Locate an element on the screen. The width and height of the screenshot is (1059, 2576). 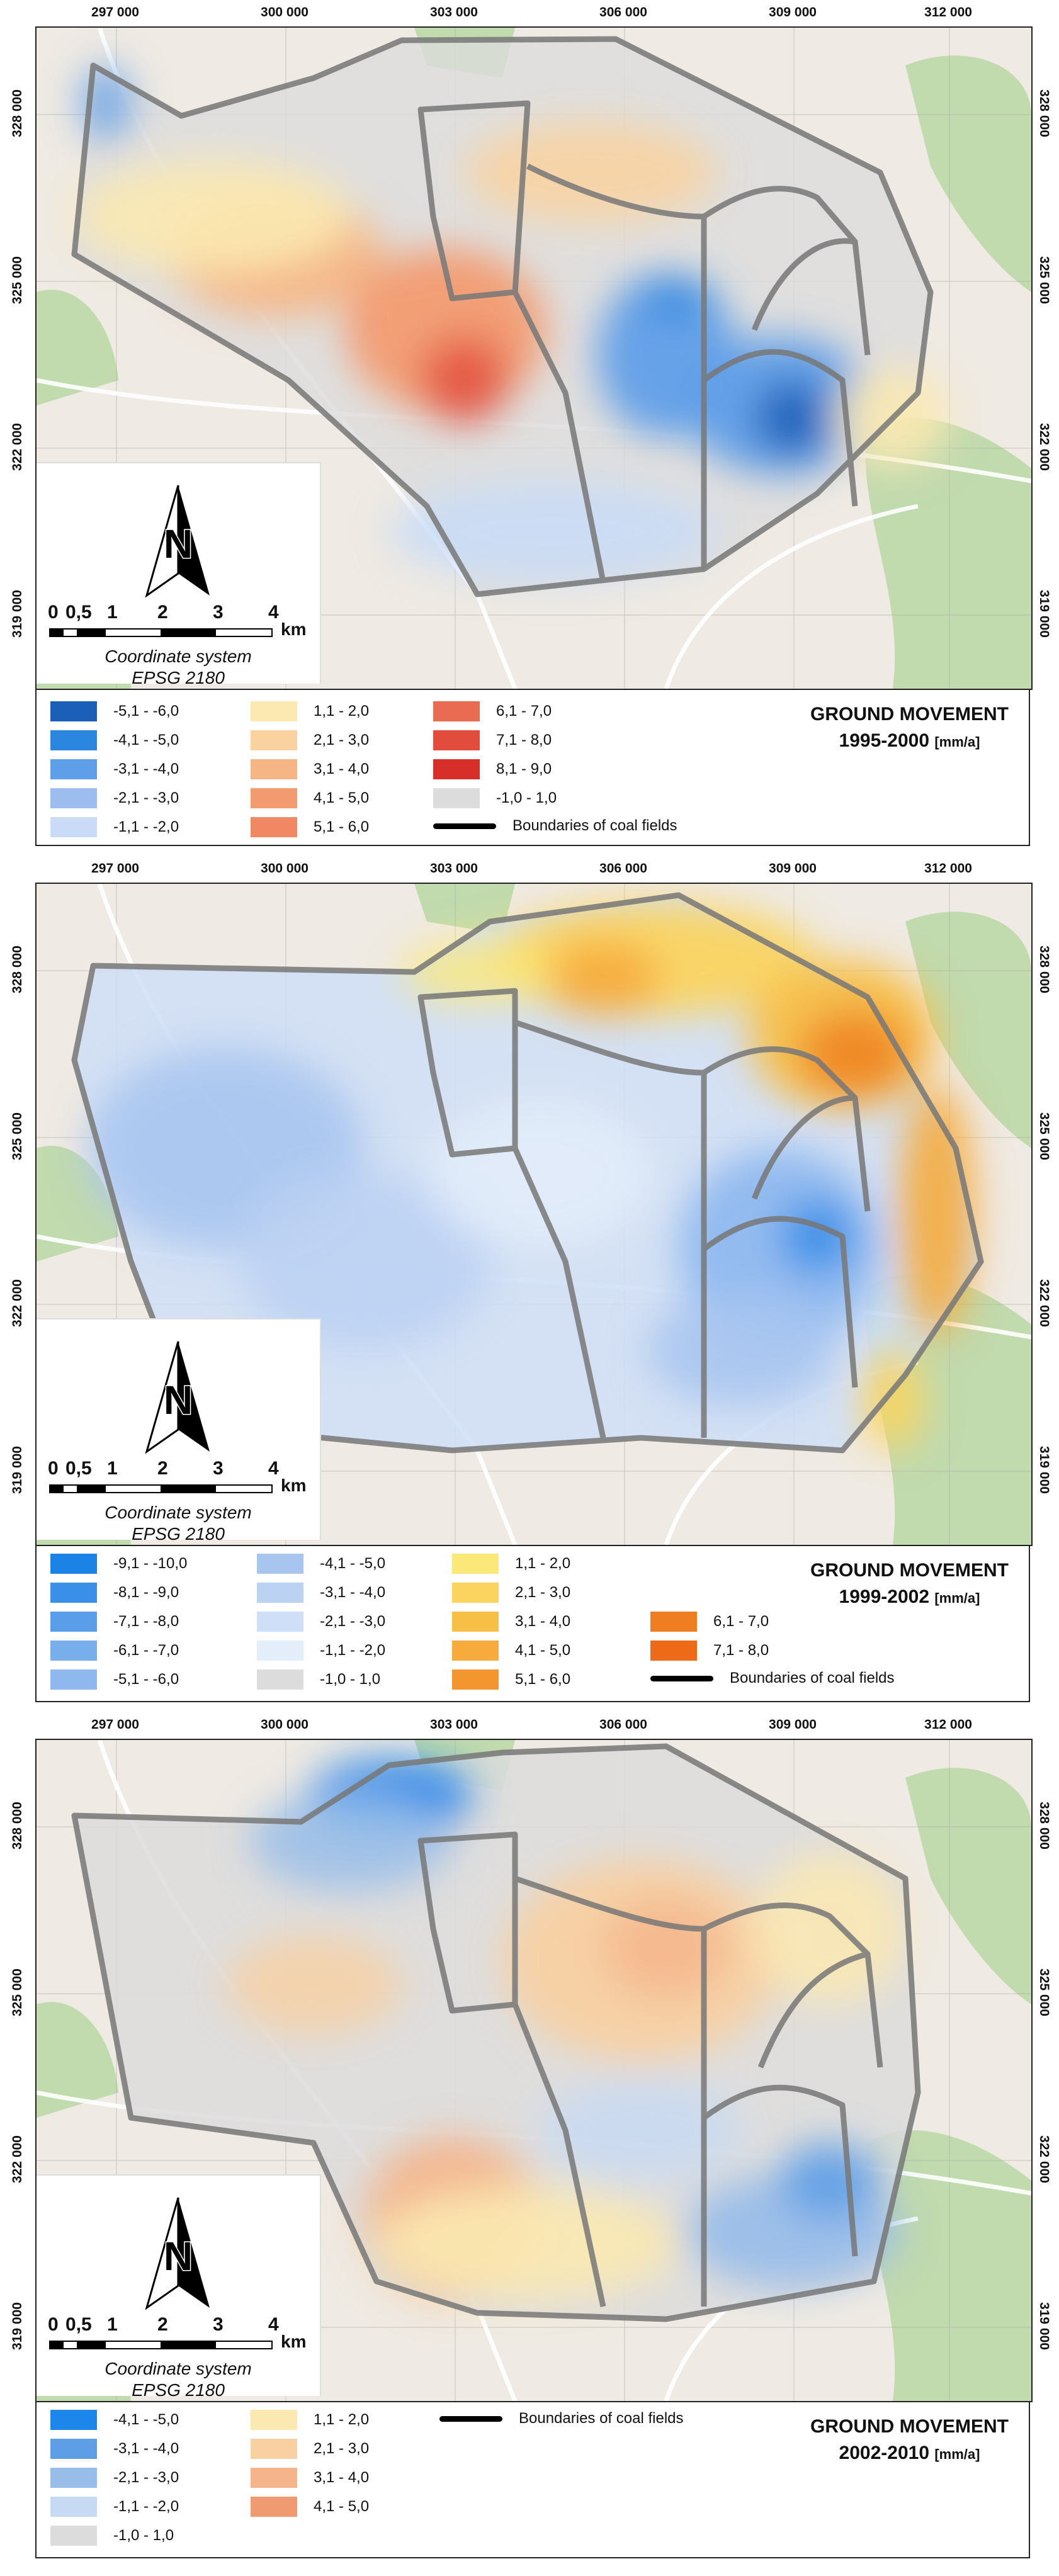
legend-item: -2,1 - -3,0 is located at coordinates (321, 1622).